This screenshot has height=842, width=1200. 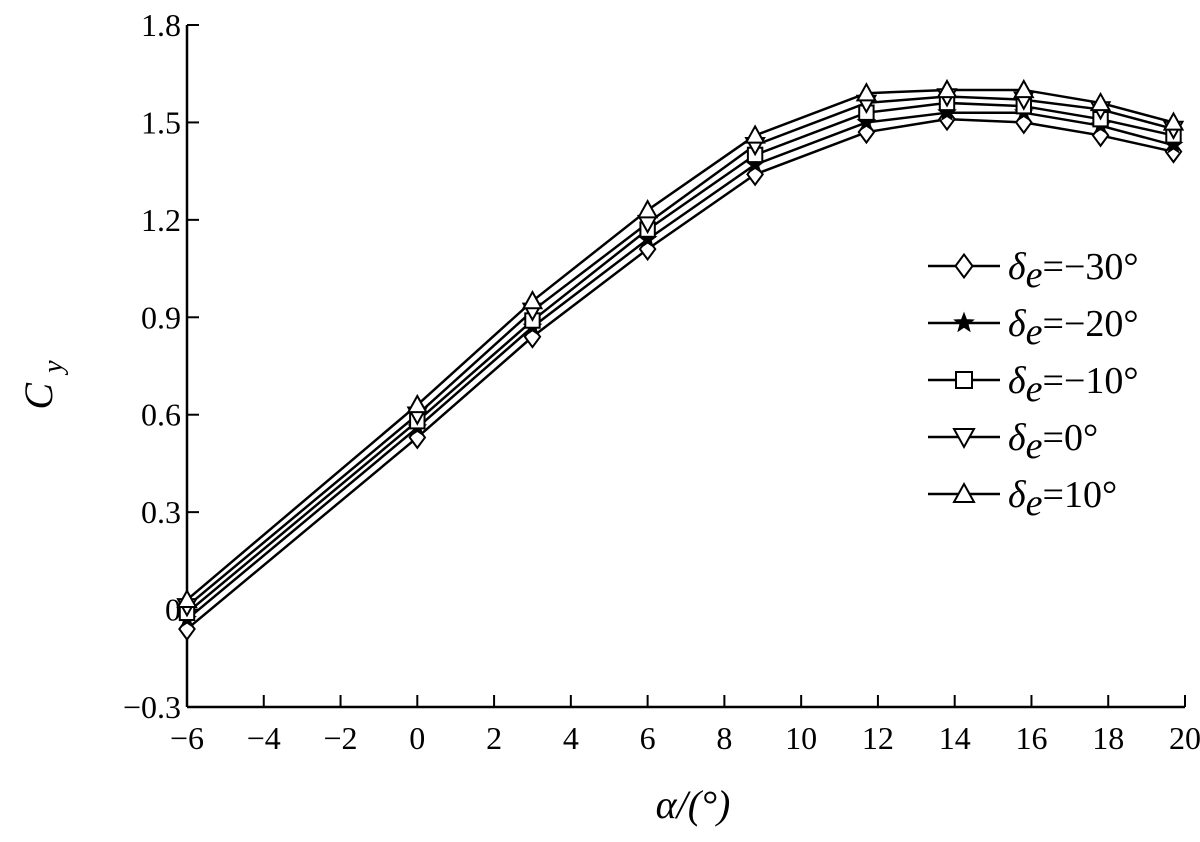 What do you see at coordinates (161, 220) in the screenshot?
I see `y-tick-label: 1.2` at bounding box center [161, 220].